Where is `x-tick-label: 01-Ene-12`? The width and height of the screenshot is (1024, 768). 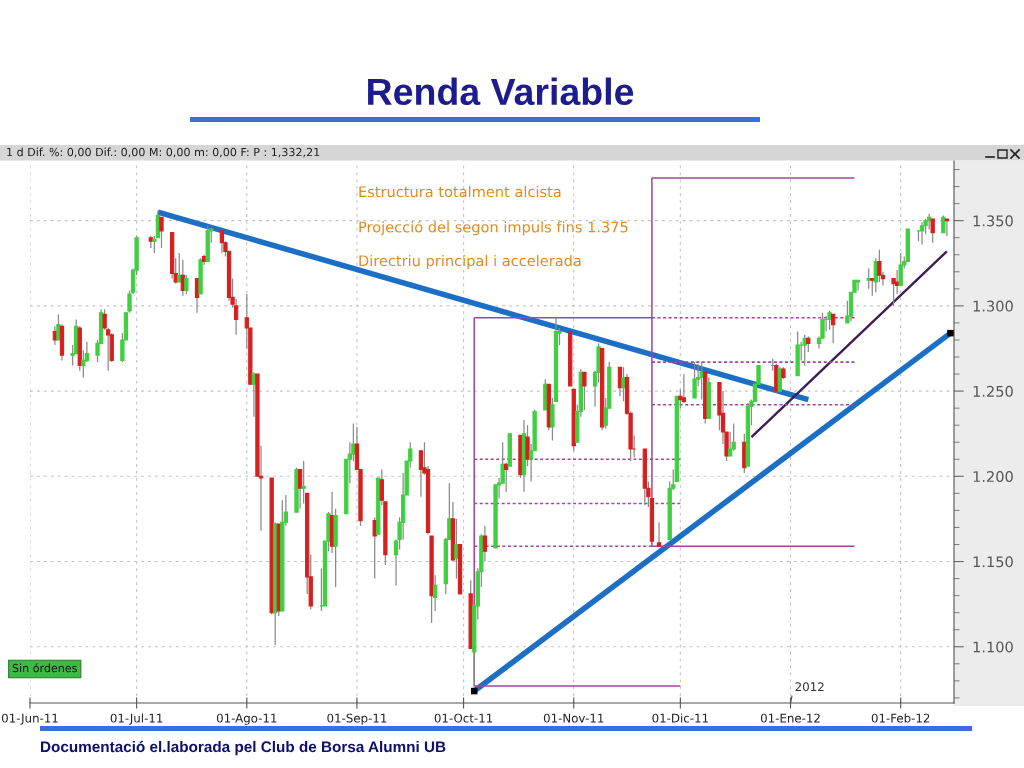 x-tick-label: 01-Ene-12 is located at coordinates (790, 718).